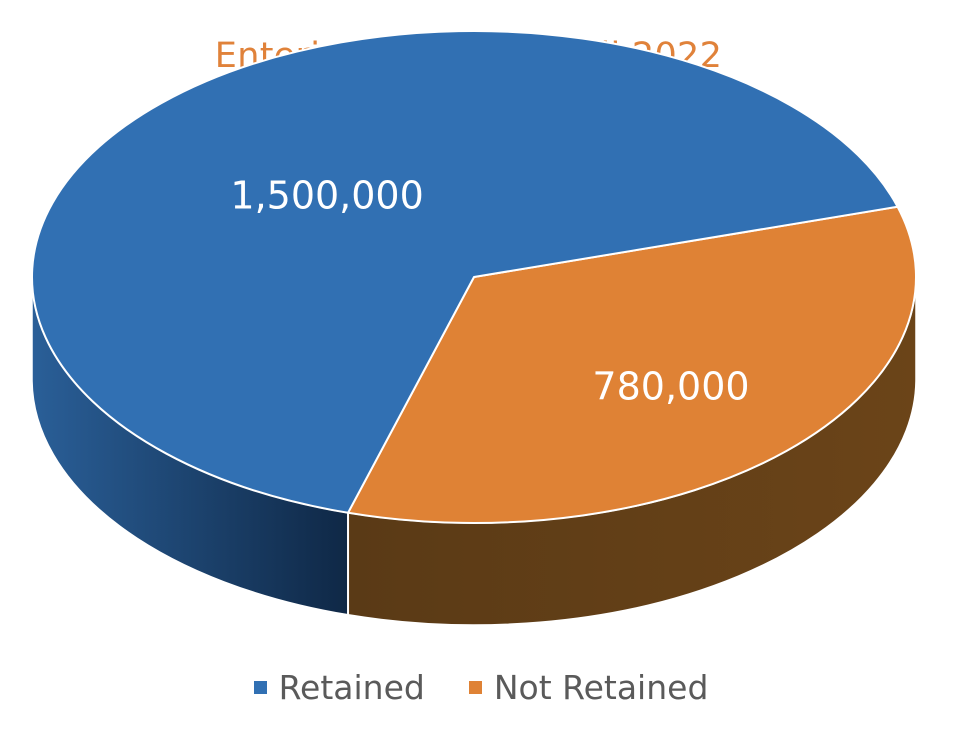 The height and width of the screenshot is (738, 974). I want to click on legend-label-retained: Retained, so click(351, 687).